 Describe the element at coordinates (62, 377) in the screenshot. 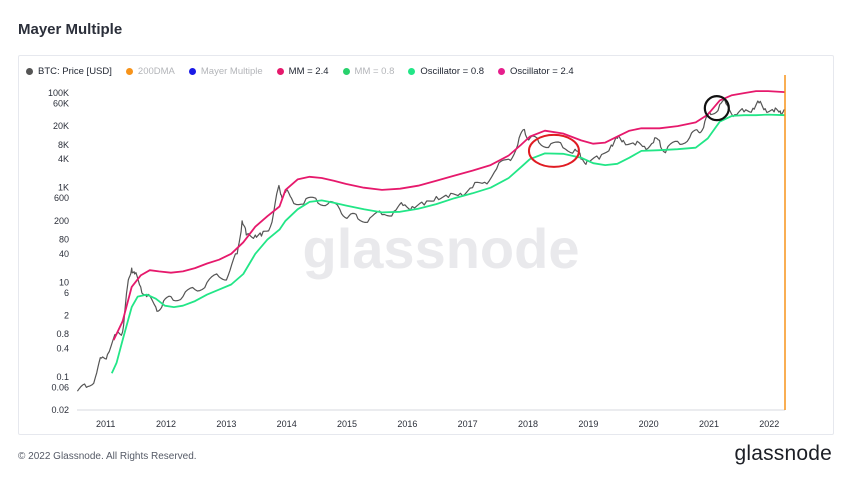

I see `y-tick-label: 0.1` at that location.